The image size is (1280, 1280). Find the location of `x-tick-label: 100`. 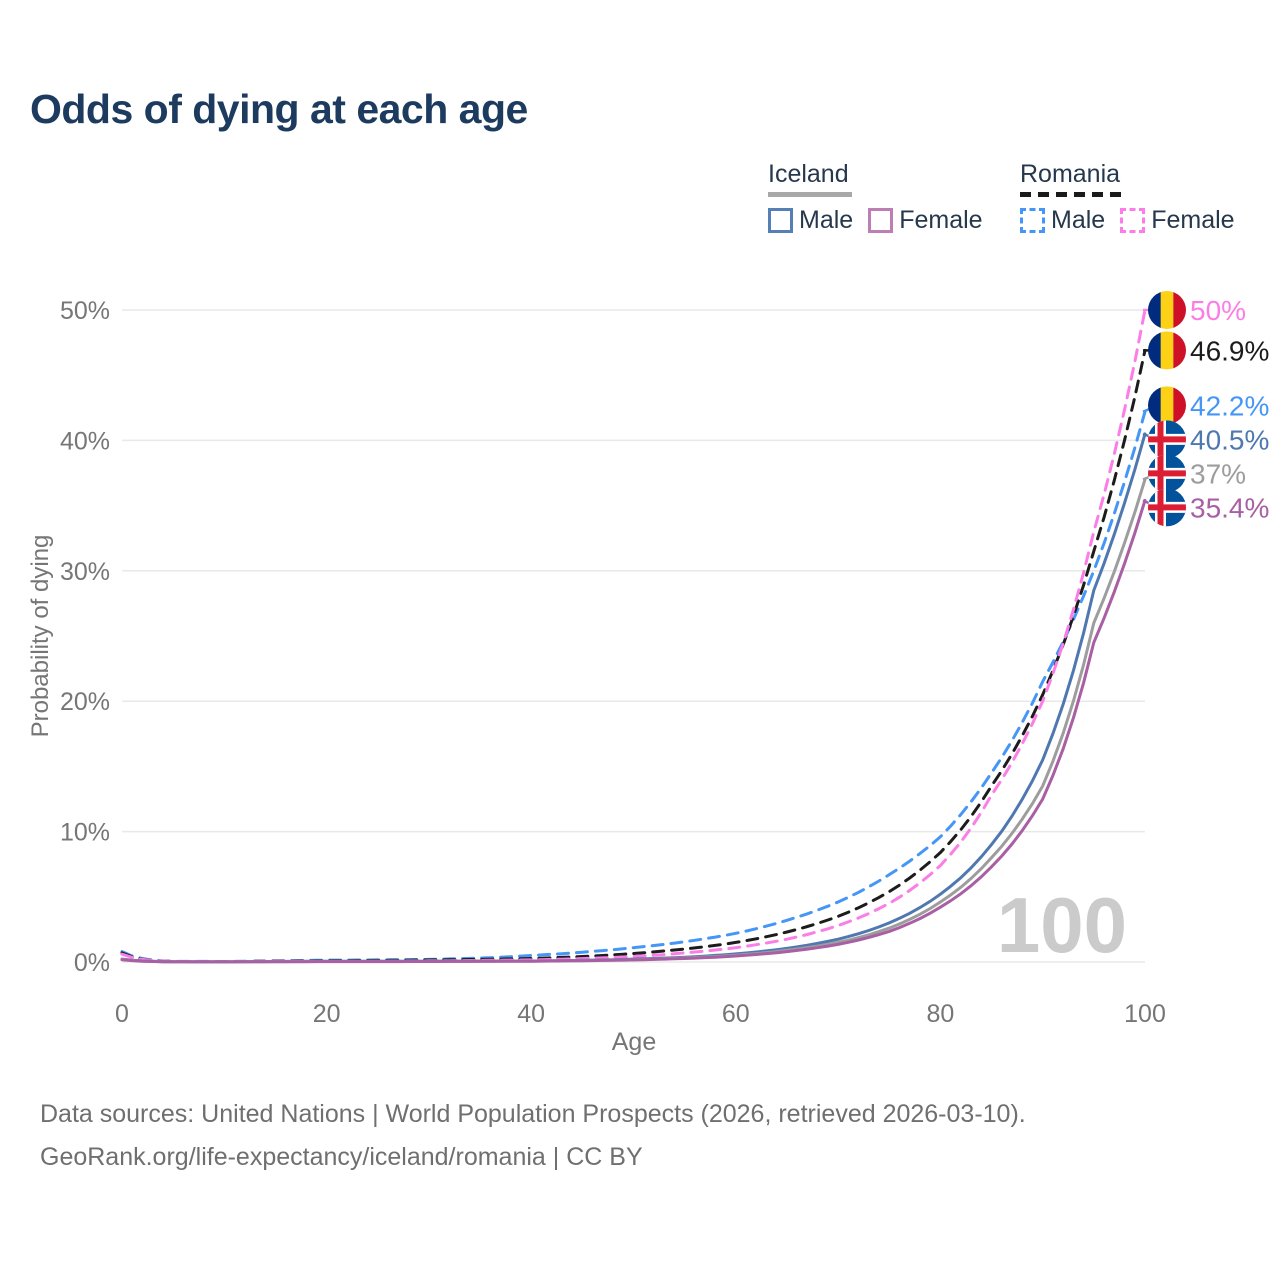

x-tick-label: 100 is located at coordinates (1145, 1014).